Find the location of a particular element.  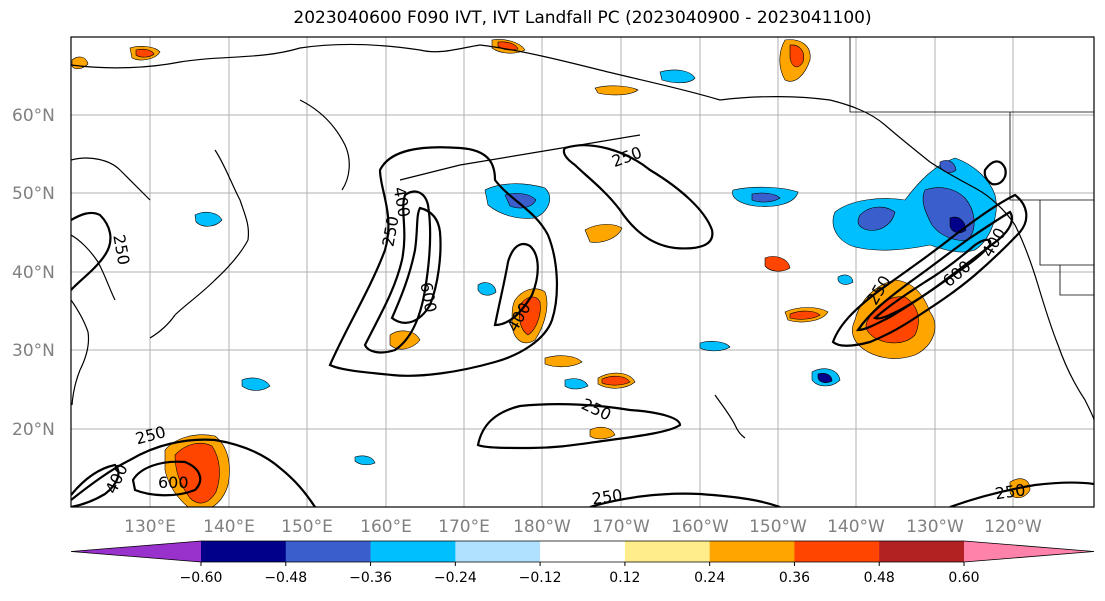

colorbar-tick-label: −0.48 is located at coordinates (285, 578).